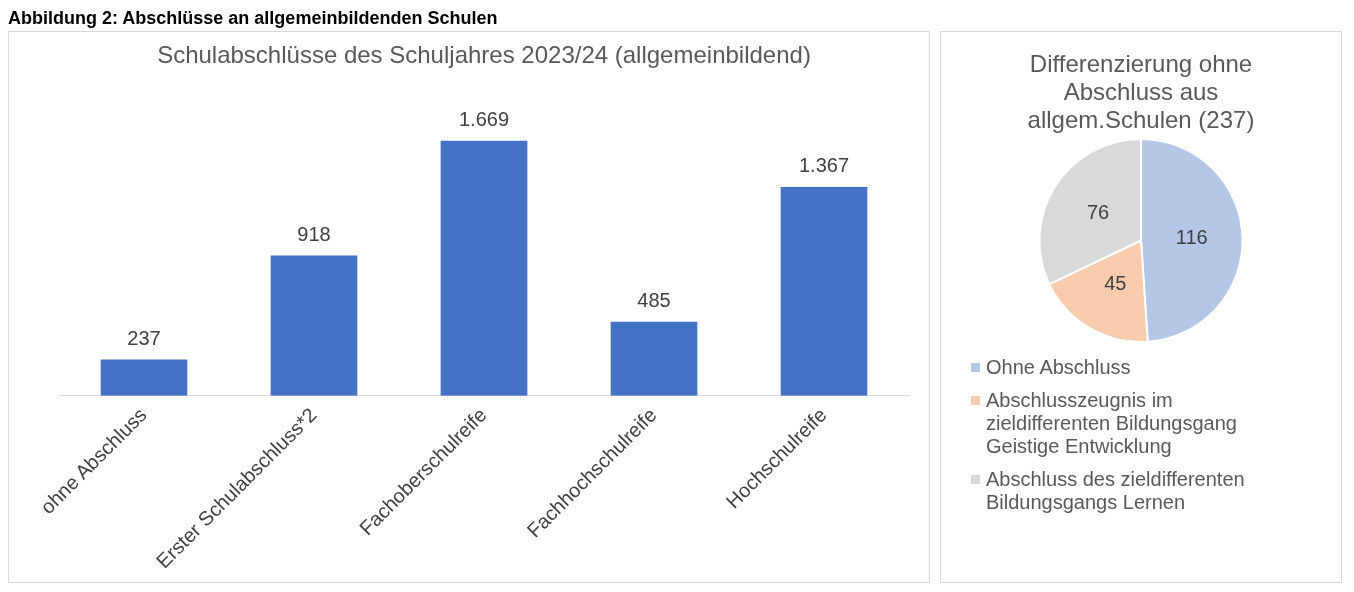  Describe the element at coordinates (314, 234) in the screenshot. I see `data-label: 918` at that location.